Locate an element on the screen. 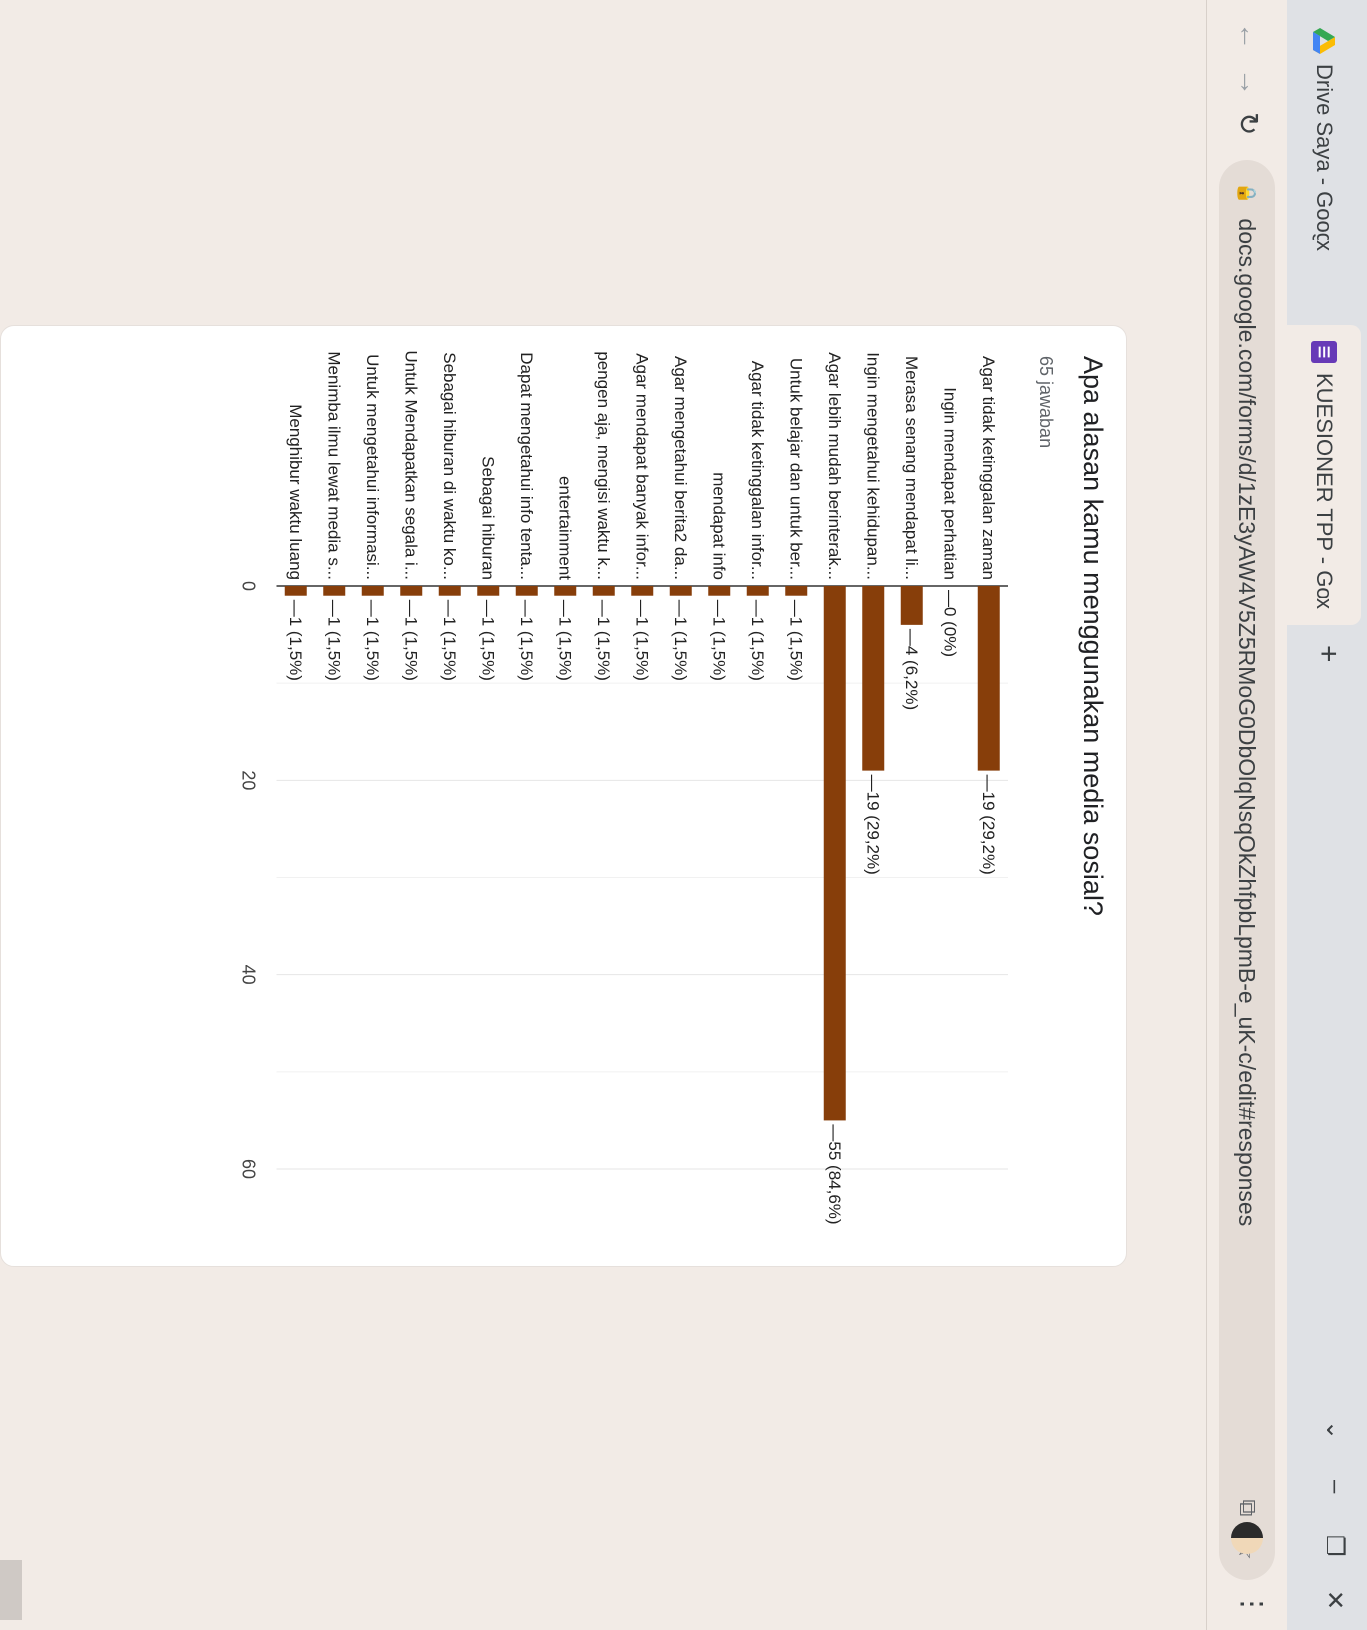 This screenshot has height=1630, width=1367. x-tick-label: 60 is located at coordinates (249, 1169).